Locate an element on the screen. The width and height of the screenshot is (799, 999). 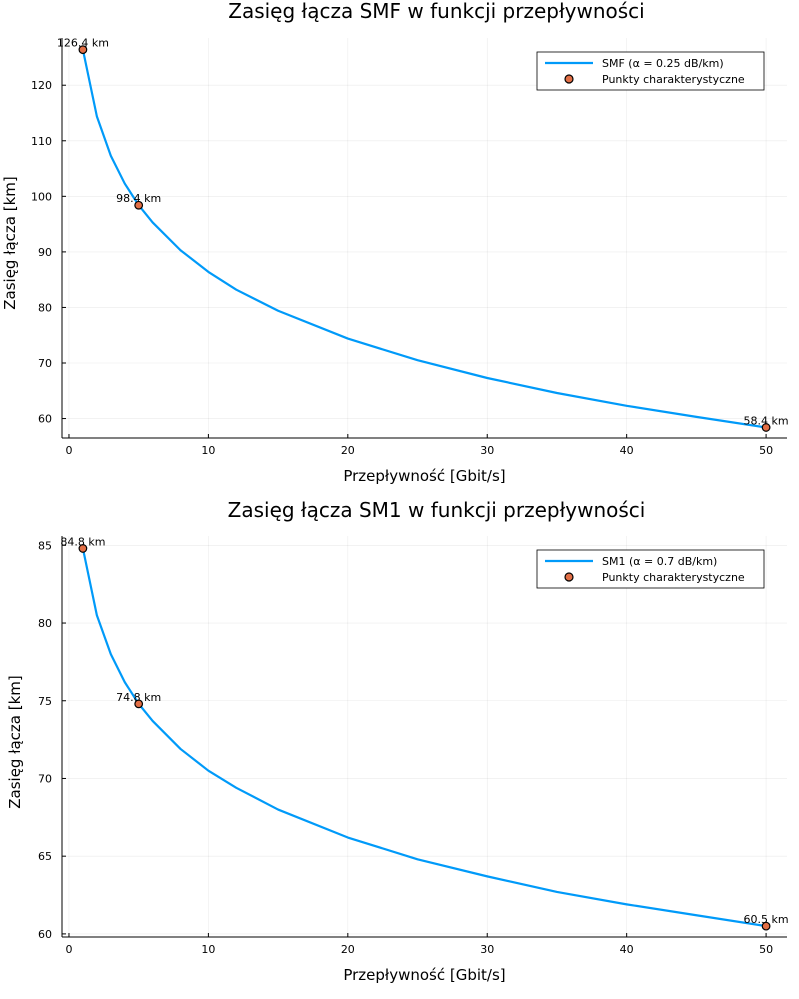
data-label: 58.4 km is located at coordinates (766, 420).